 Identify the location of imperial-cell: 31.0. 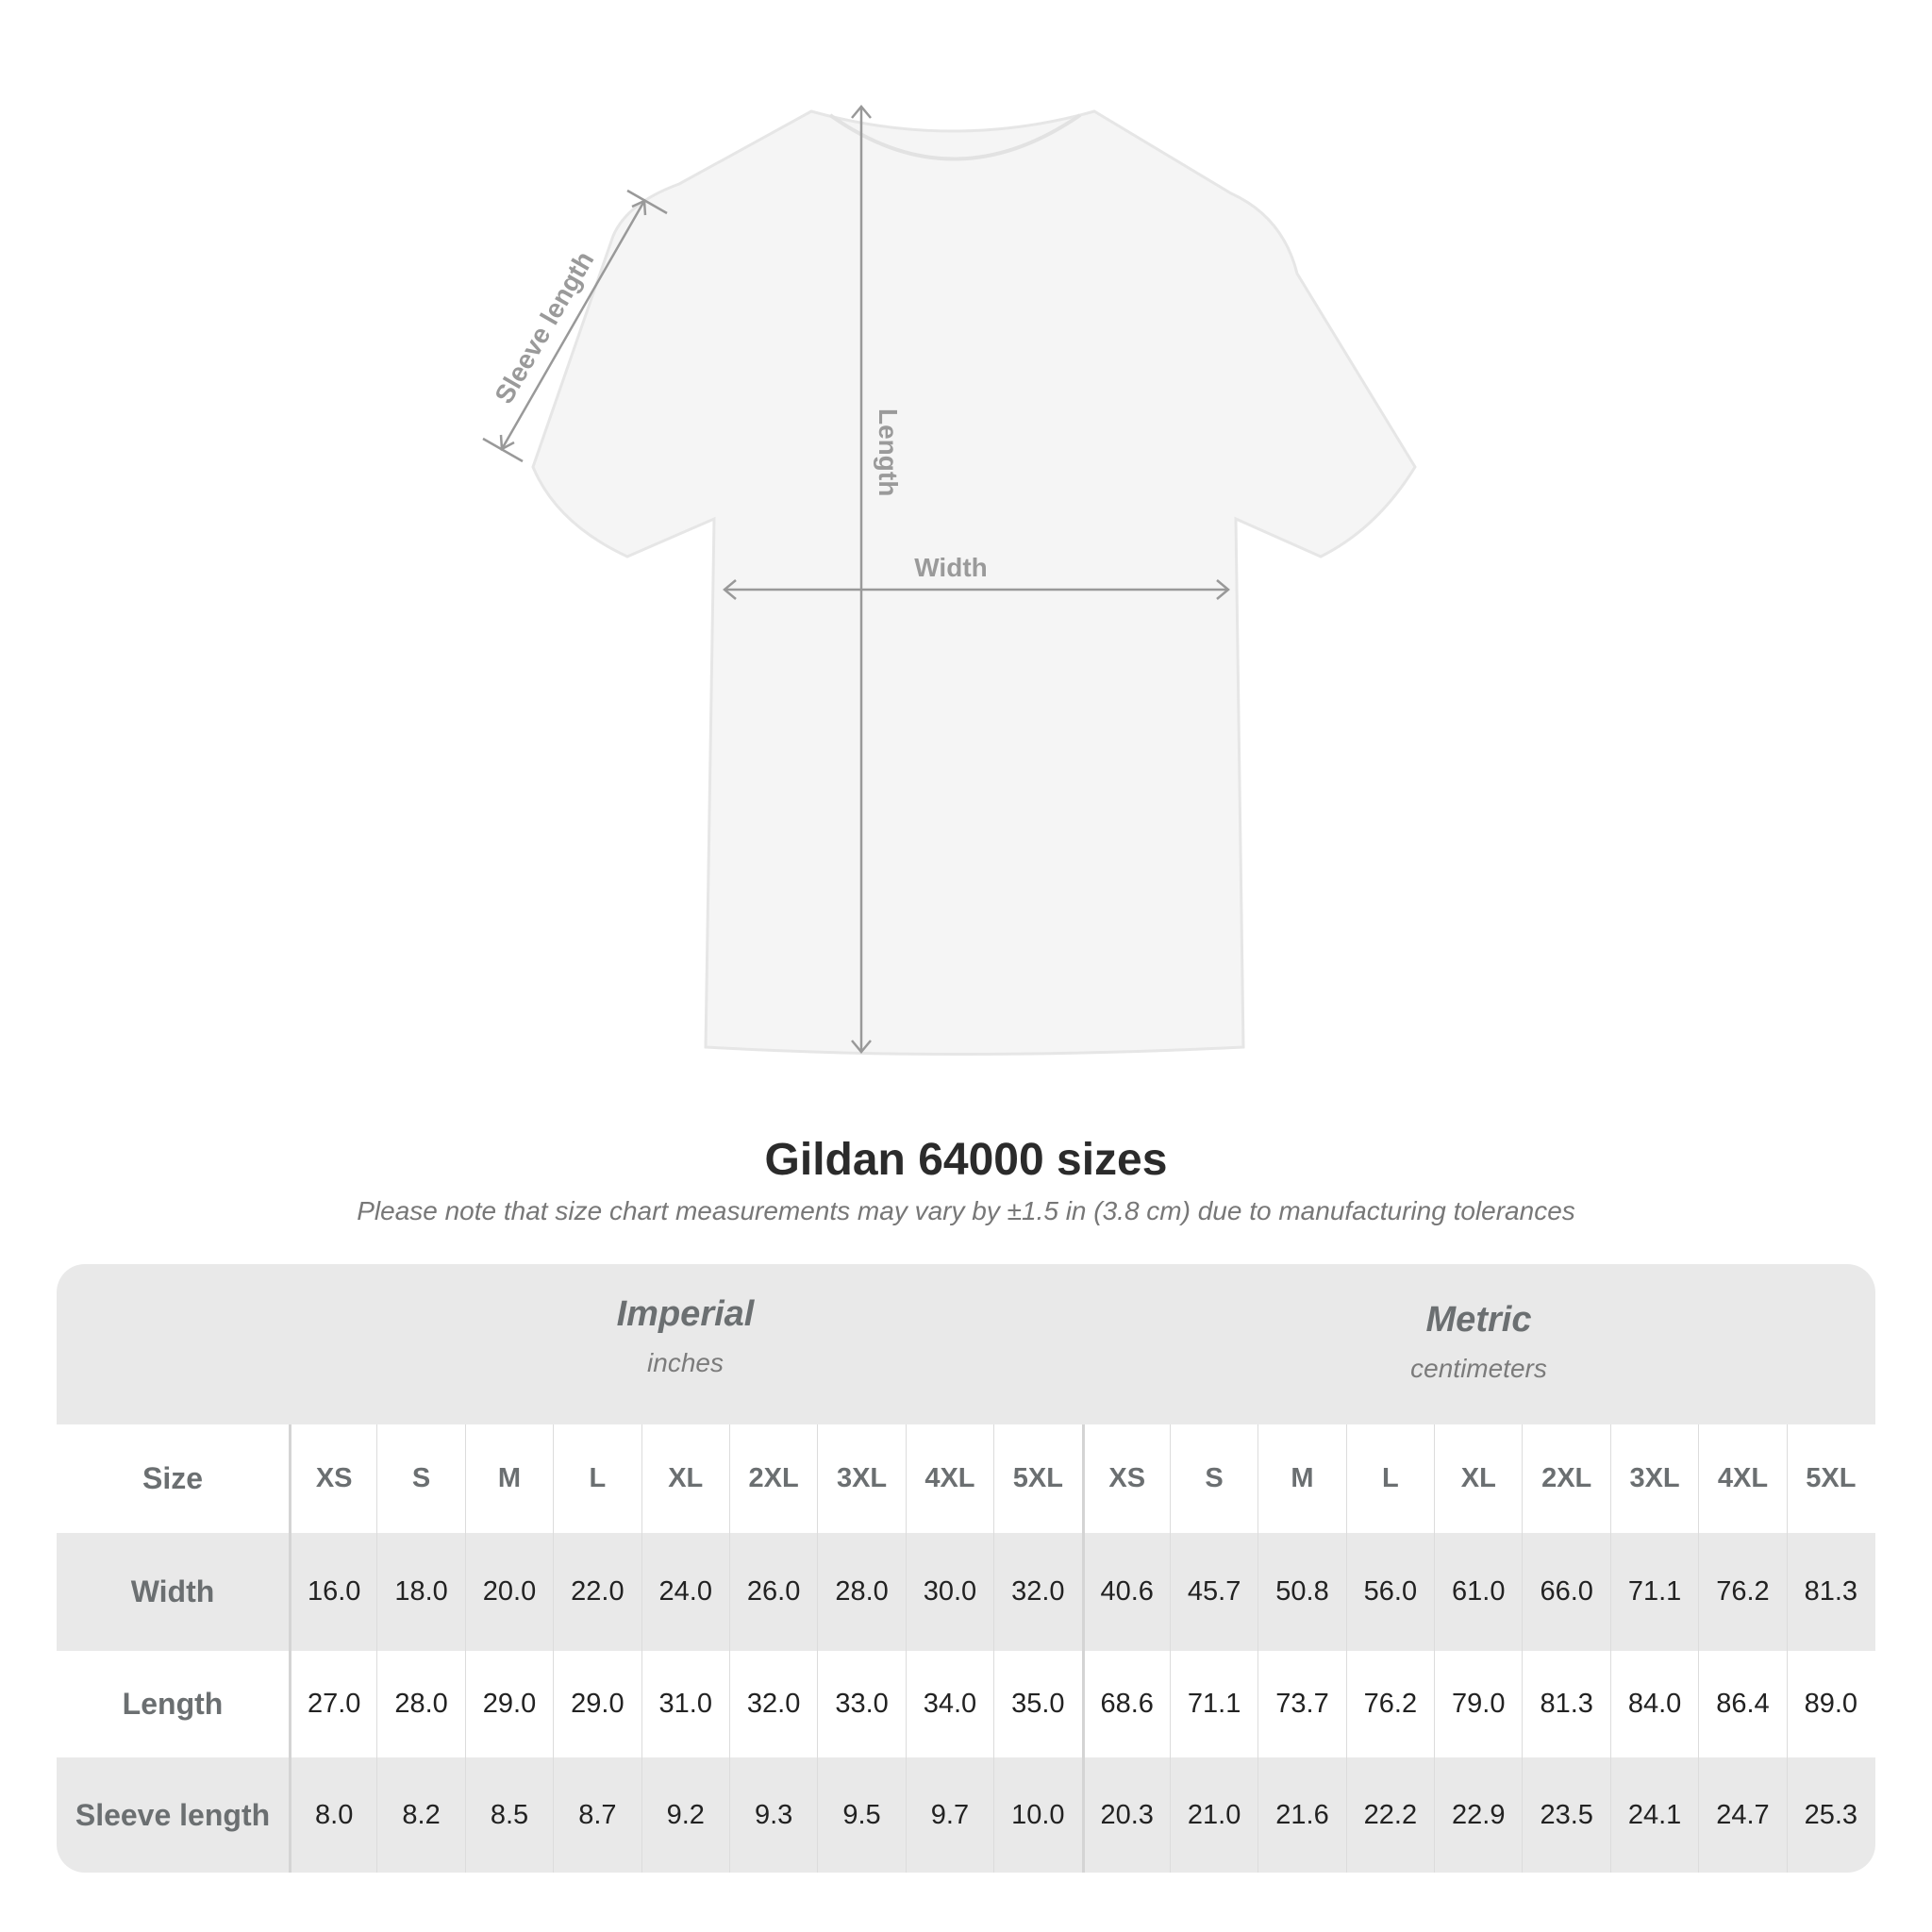
(685, 1704).